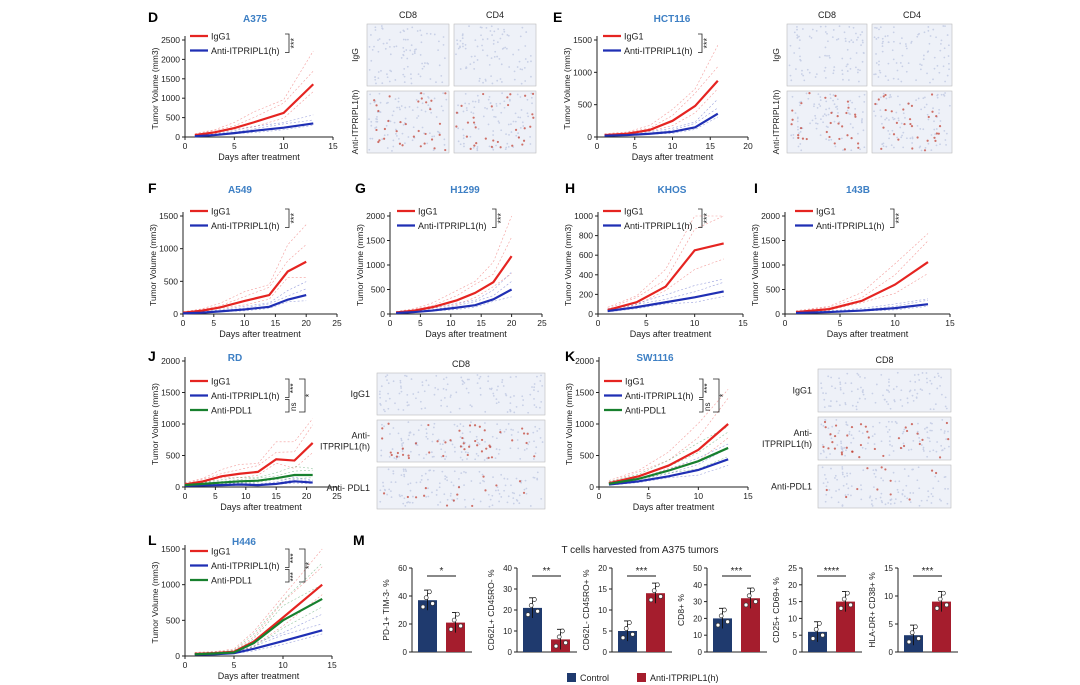  I want to click on panel-letter-K: K, so click(570, 356).